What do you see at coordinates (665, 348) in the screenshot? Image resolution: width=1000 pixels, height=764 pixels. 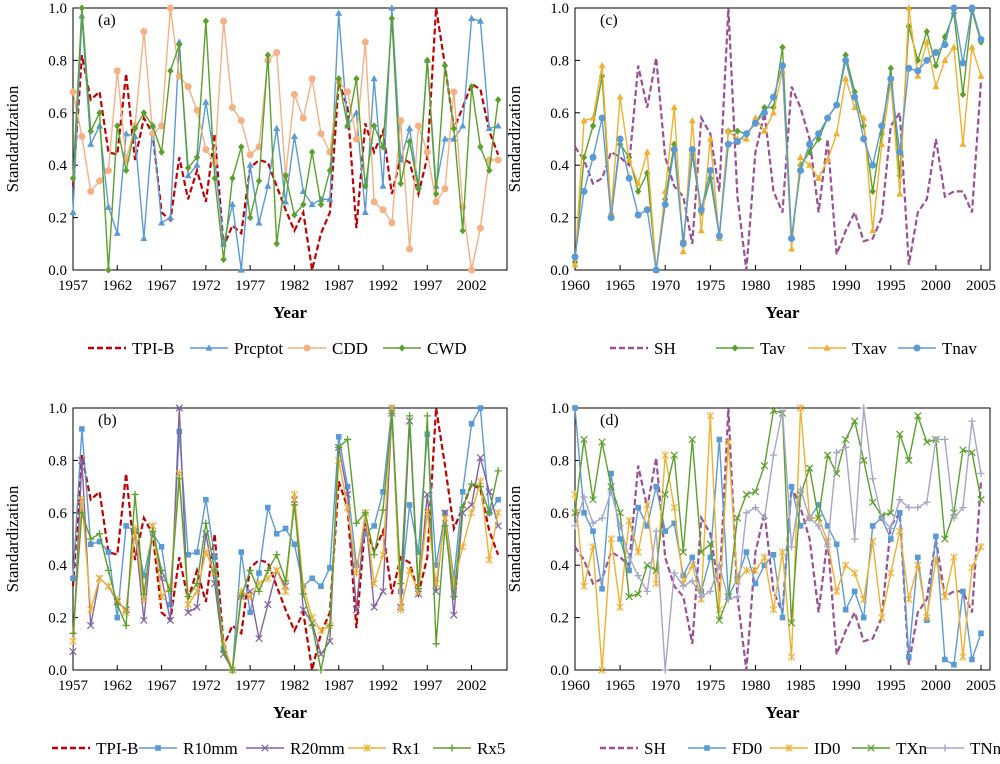 I see `legend-label: SH` at bounding box center [665, 348].